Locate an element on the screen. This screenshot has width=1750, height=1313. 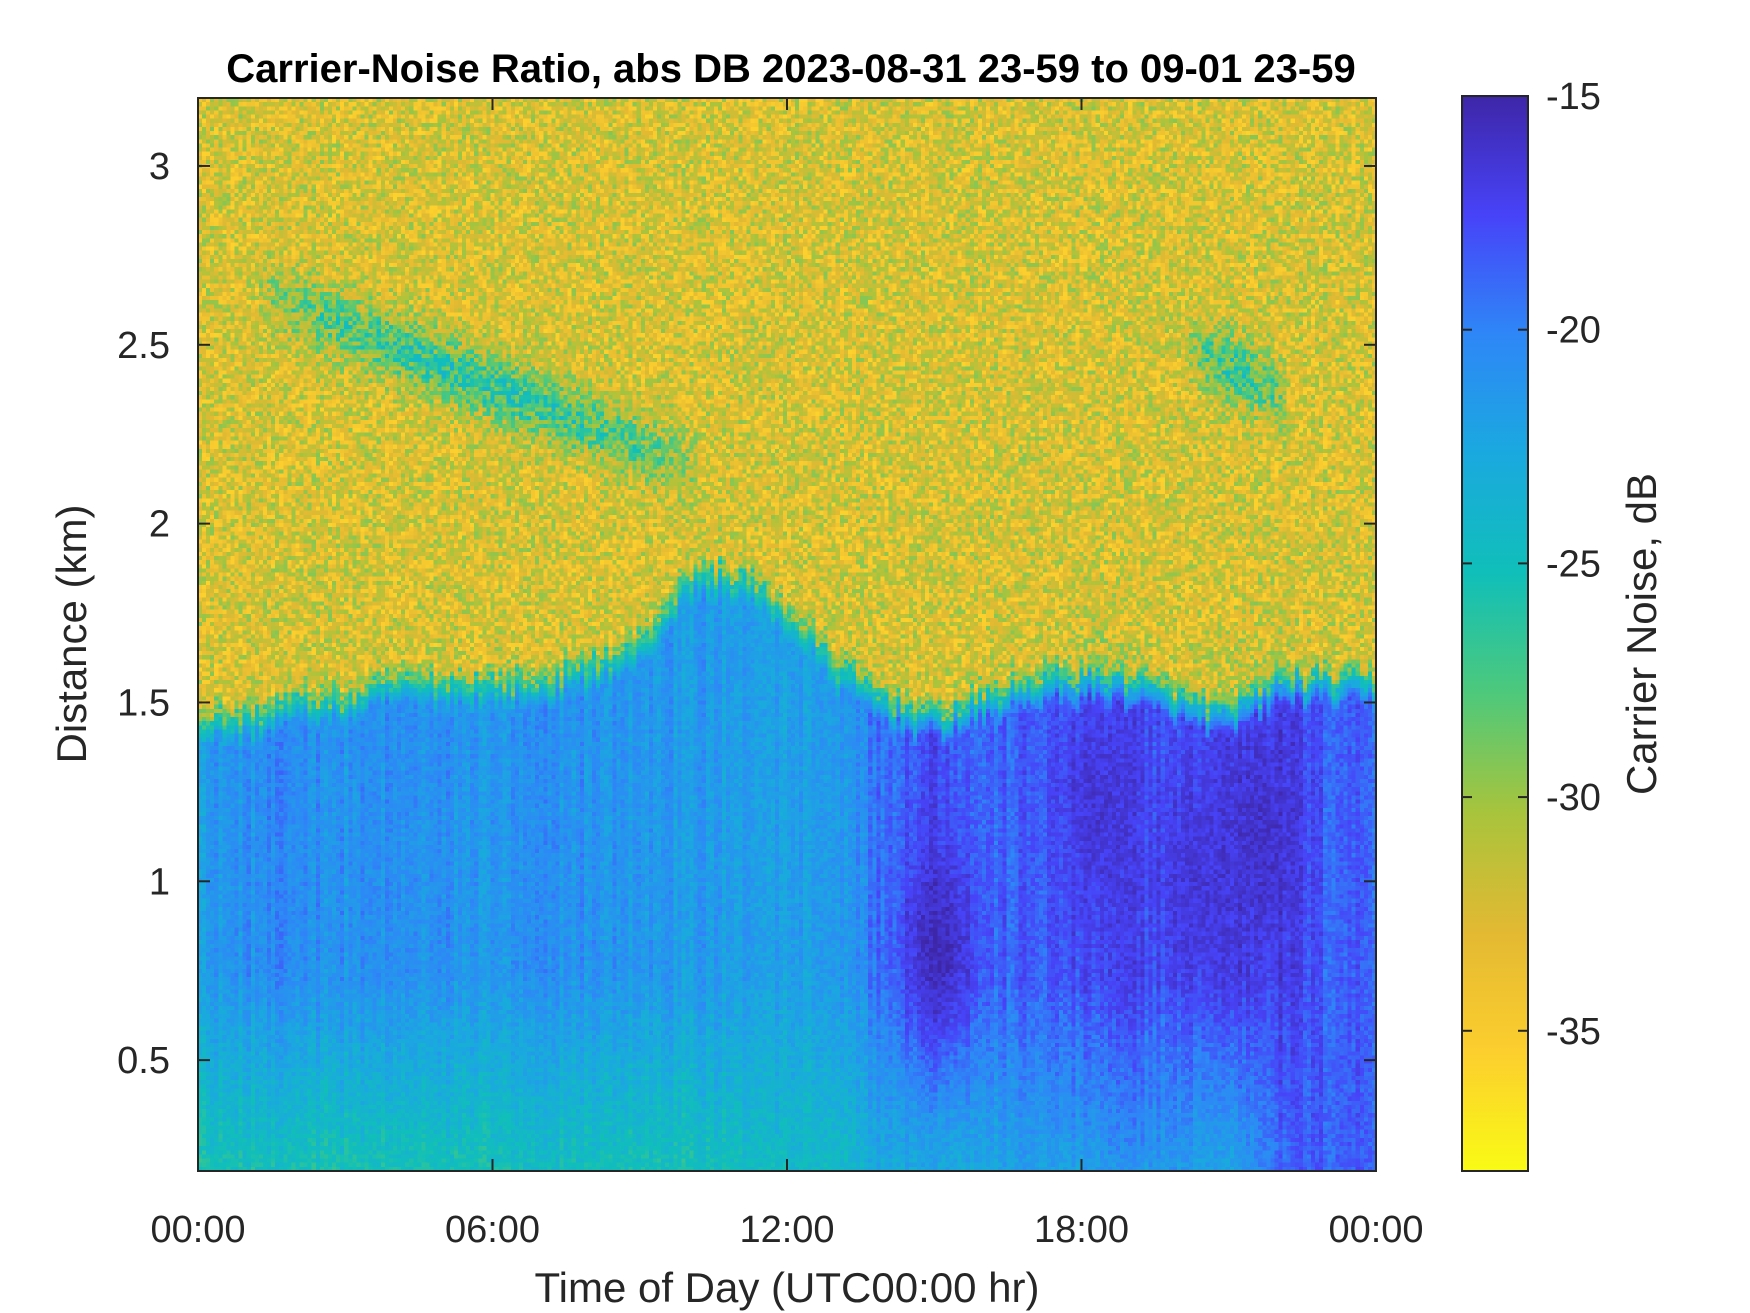
y-tick-label: 3 is located at coordinates (159, 167).